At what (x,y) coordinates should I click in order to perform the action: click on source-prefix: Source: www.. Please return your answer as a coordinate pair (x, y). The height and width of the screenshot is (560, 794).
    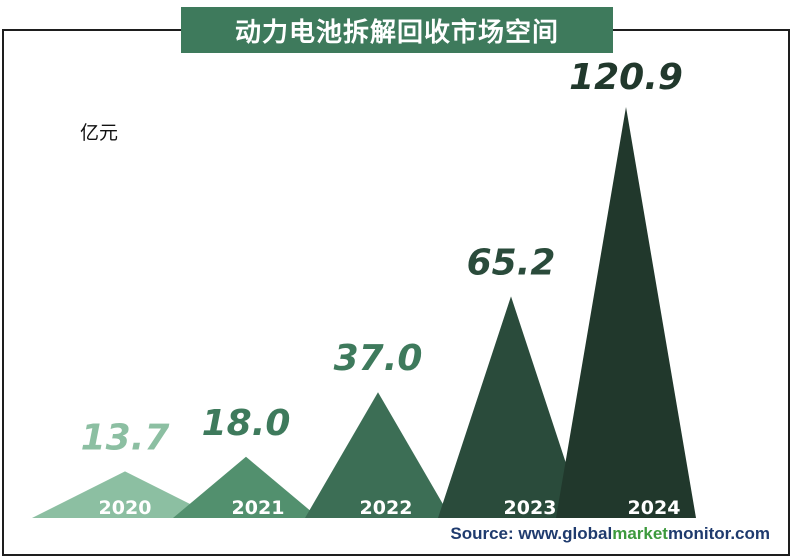
    Looking at the image, I should click on (506, 533).